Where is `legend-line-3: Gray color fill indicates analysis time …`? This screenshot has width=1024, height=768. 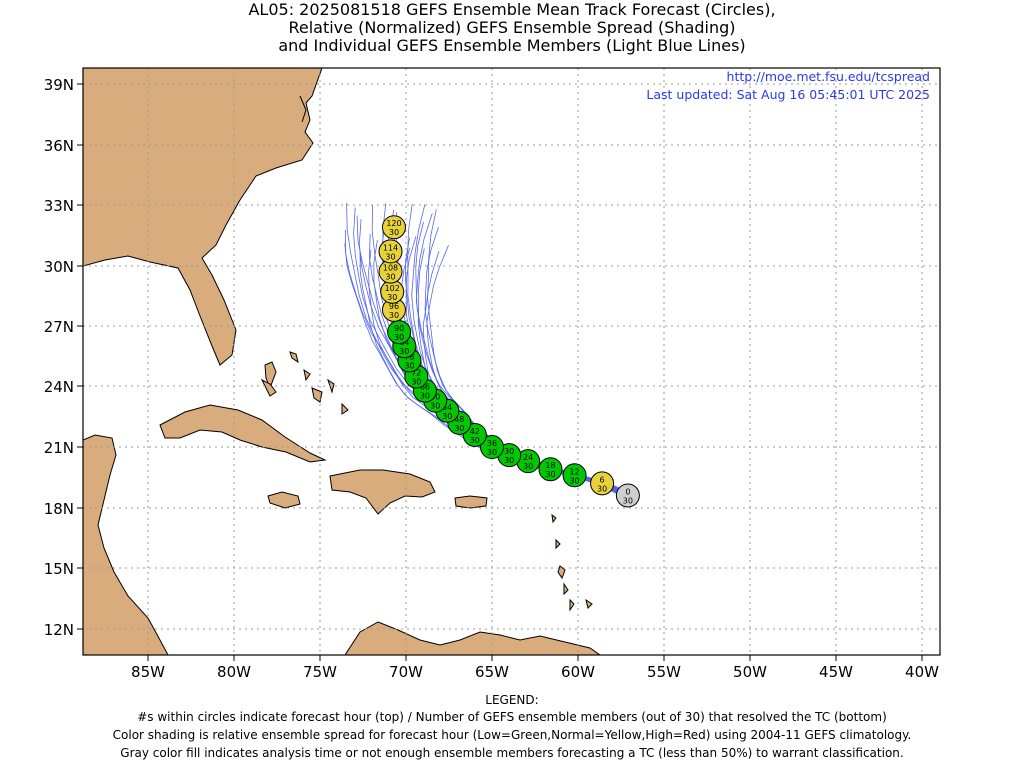
legend-line-3: Gray color fill indicates analysis time … is located at coordinates (512, 753).